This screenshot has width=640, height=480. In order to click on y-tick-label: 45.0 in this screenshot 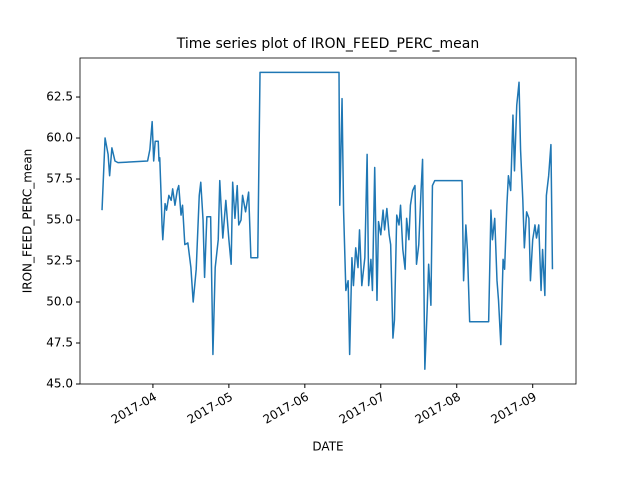, I will do `click(59, 384)`.